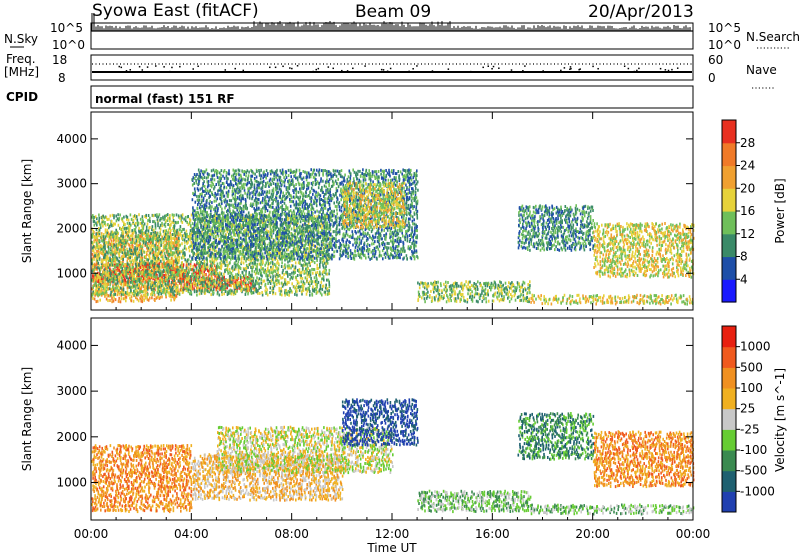  I want to click on date-title: 20/Apr/2013, so click(641, 12).